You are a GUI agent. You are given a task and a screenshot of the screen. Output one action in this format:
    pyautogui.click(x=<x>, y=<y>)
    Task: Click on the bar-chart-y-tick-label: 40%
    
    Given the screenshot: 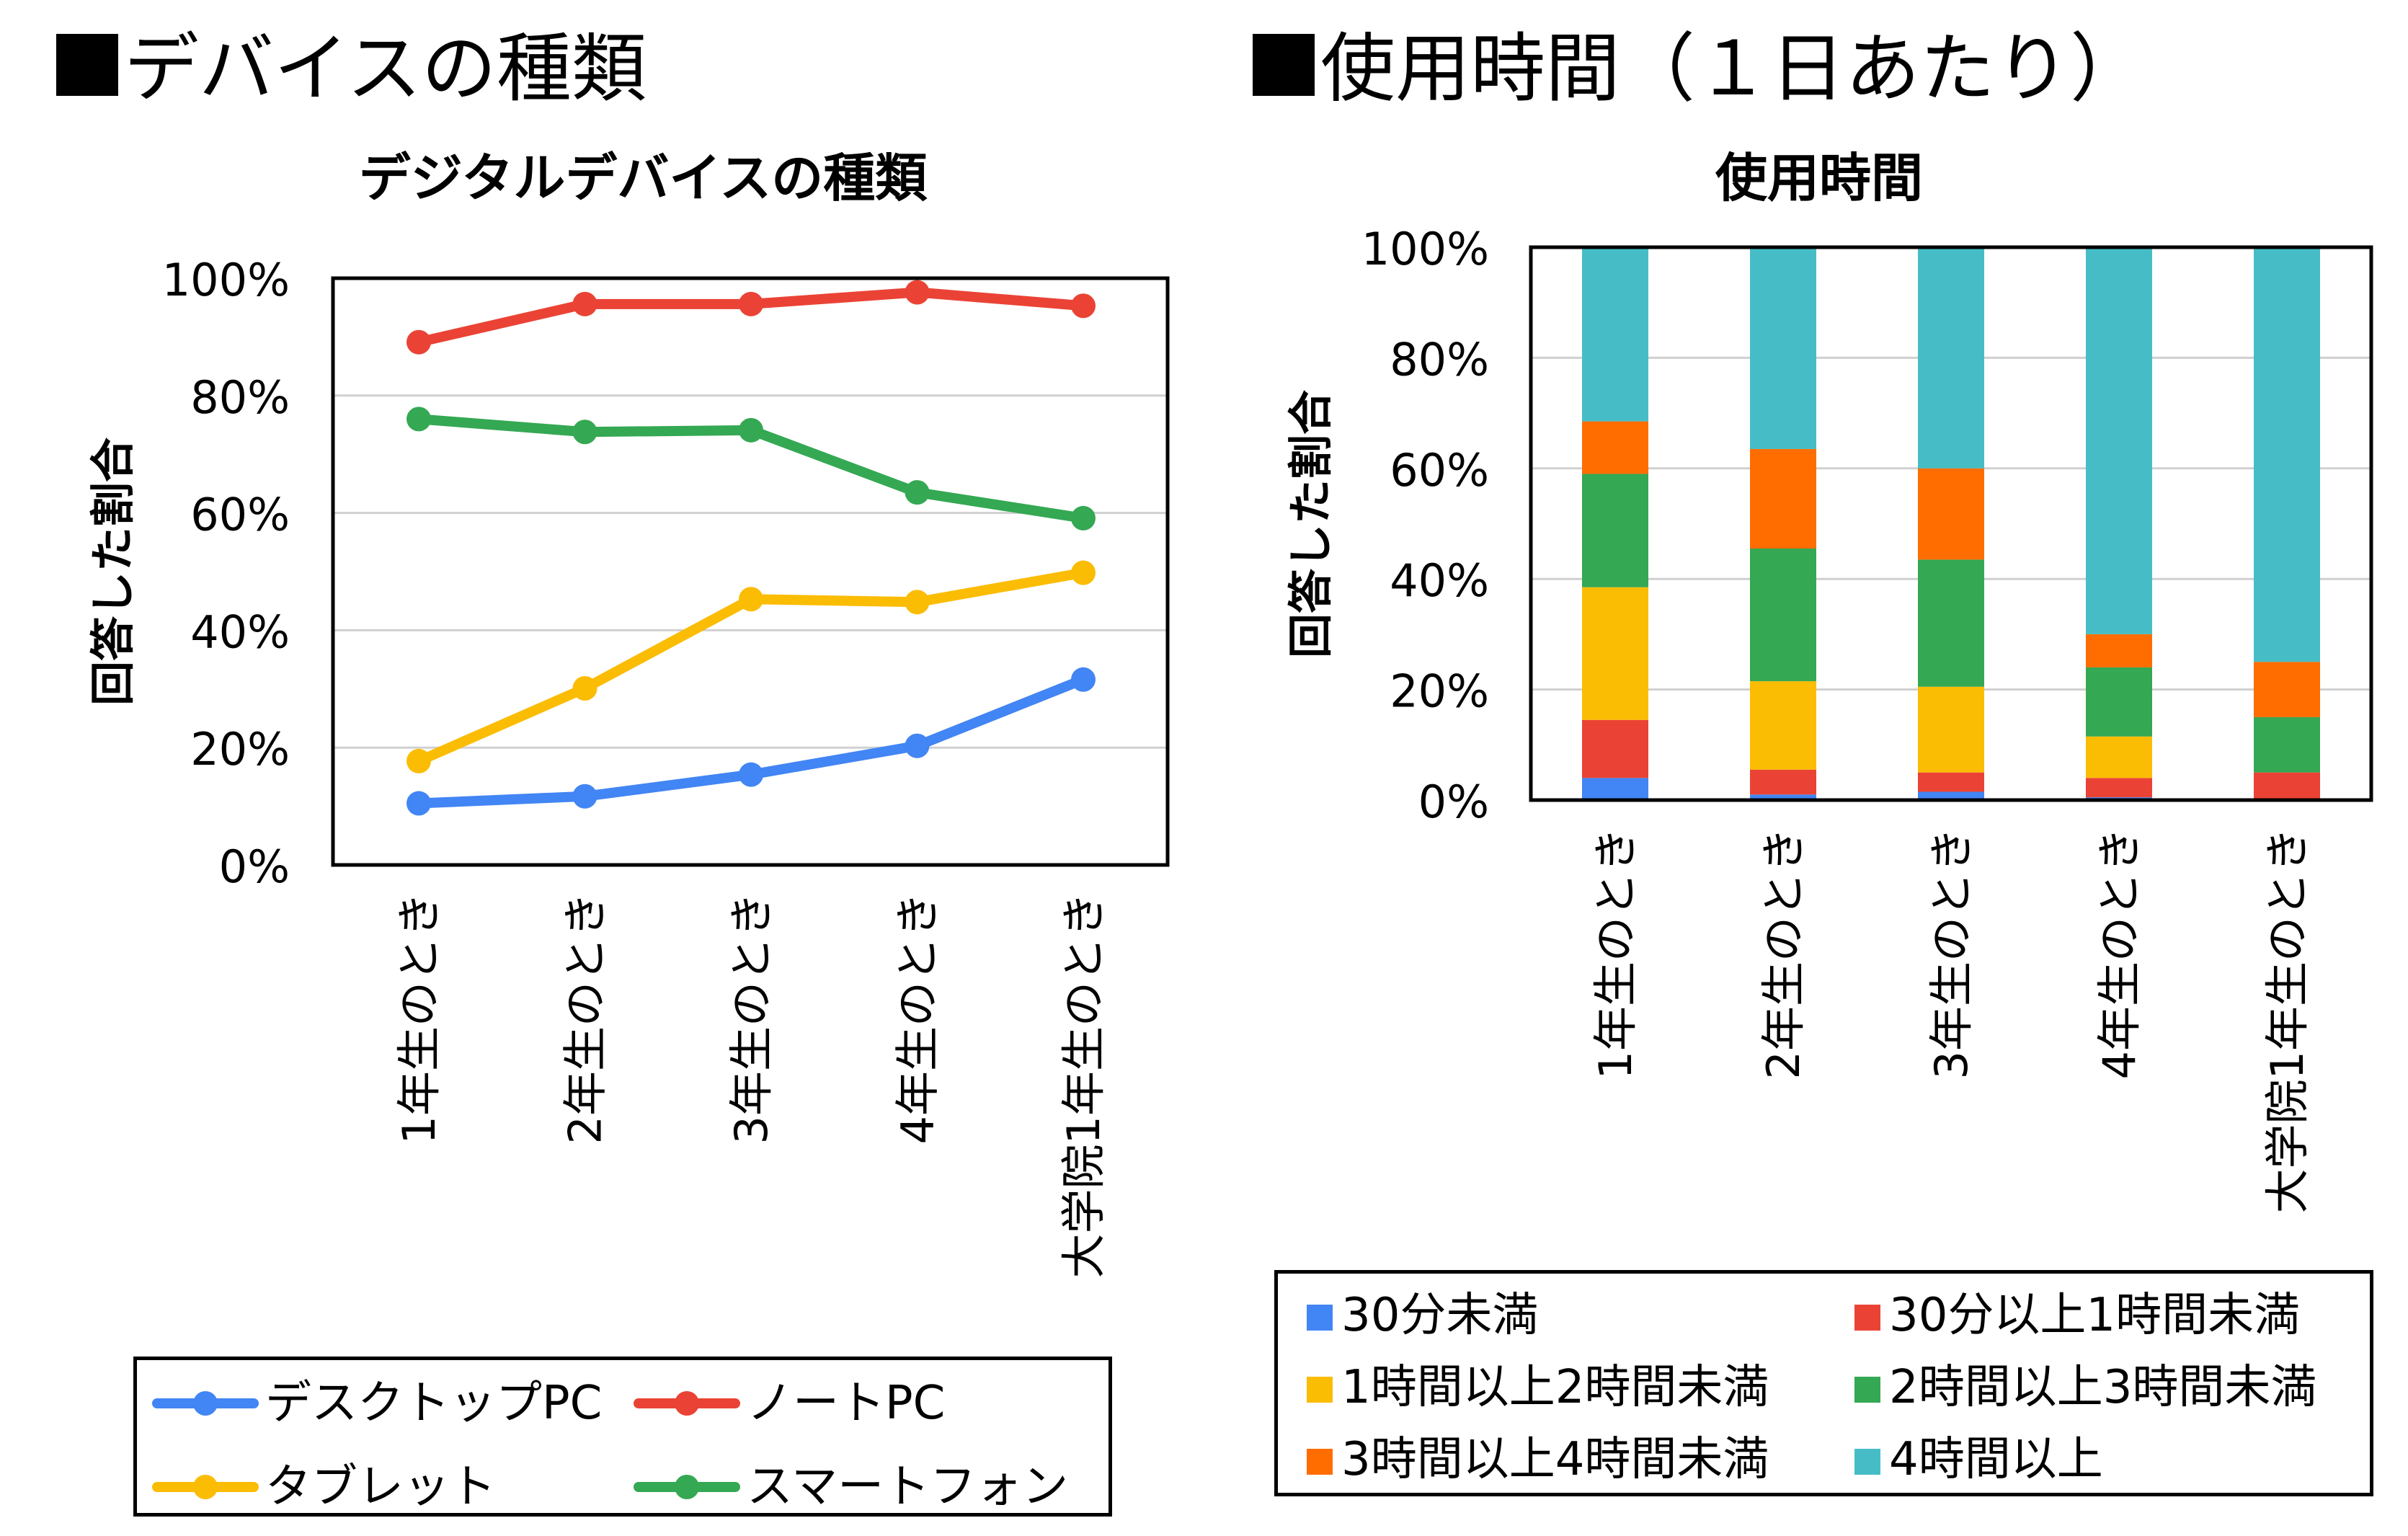 What is the action you would take?
    pyautogui.click(x=1439, y=580)
    